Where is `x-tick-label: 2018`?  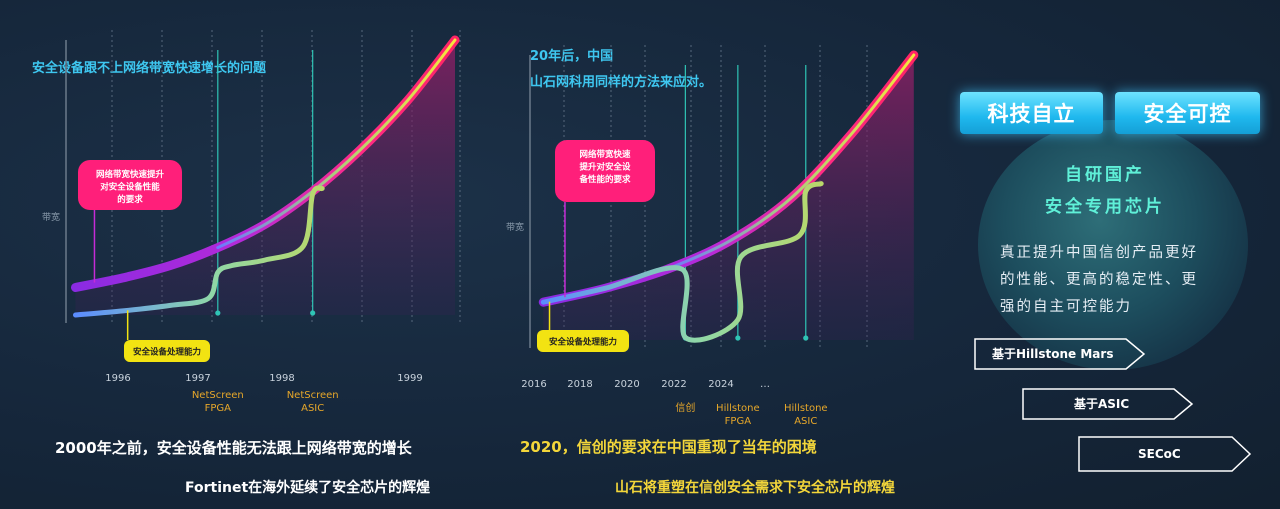
x-tick-label: 2018 is located at coordinates (579, 384).